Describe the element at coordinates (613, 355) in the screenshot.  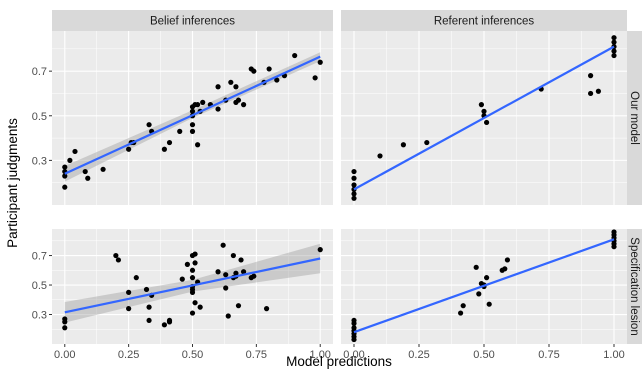
I see `x-tick-label: 1.00` at that location.